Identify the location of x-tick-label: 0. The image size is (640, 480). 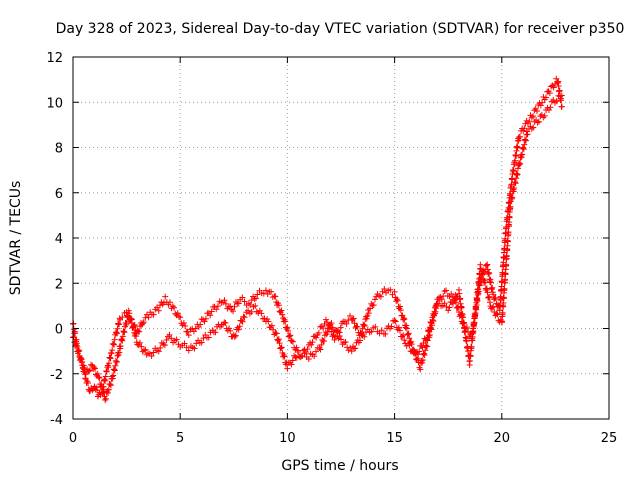
(73, 438).